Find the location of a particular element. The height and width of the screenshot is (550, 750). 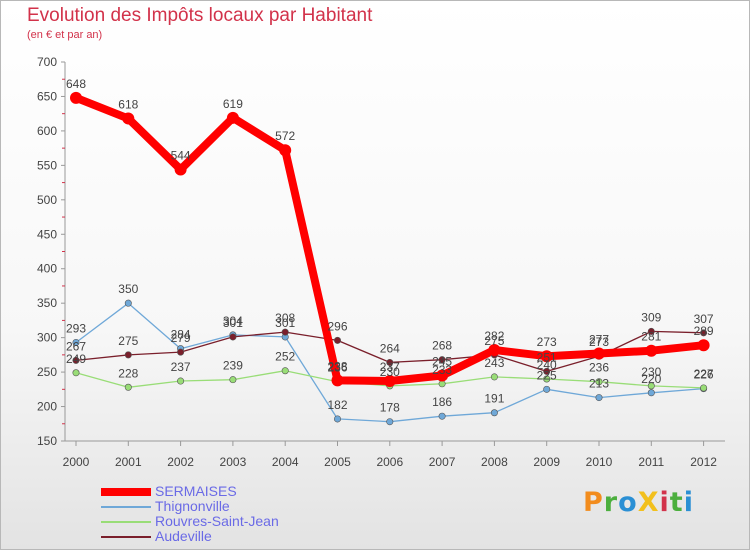

data-label: 273 is located at coordinates (599, 342).